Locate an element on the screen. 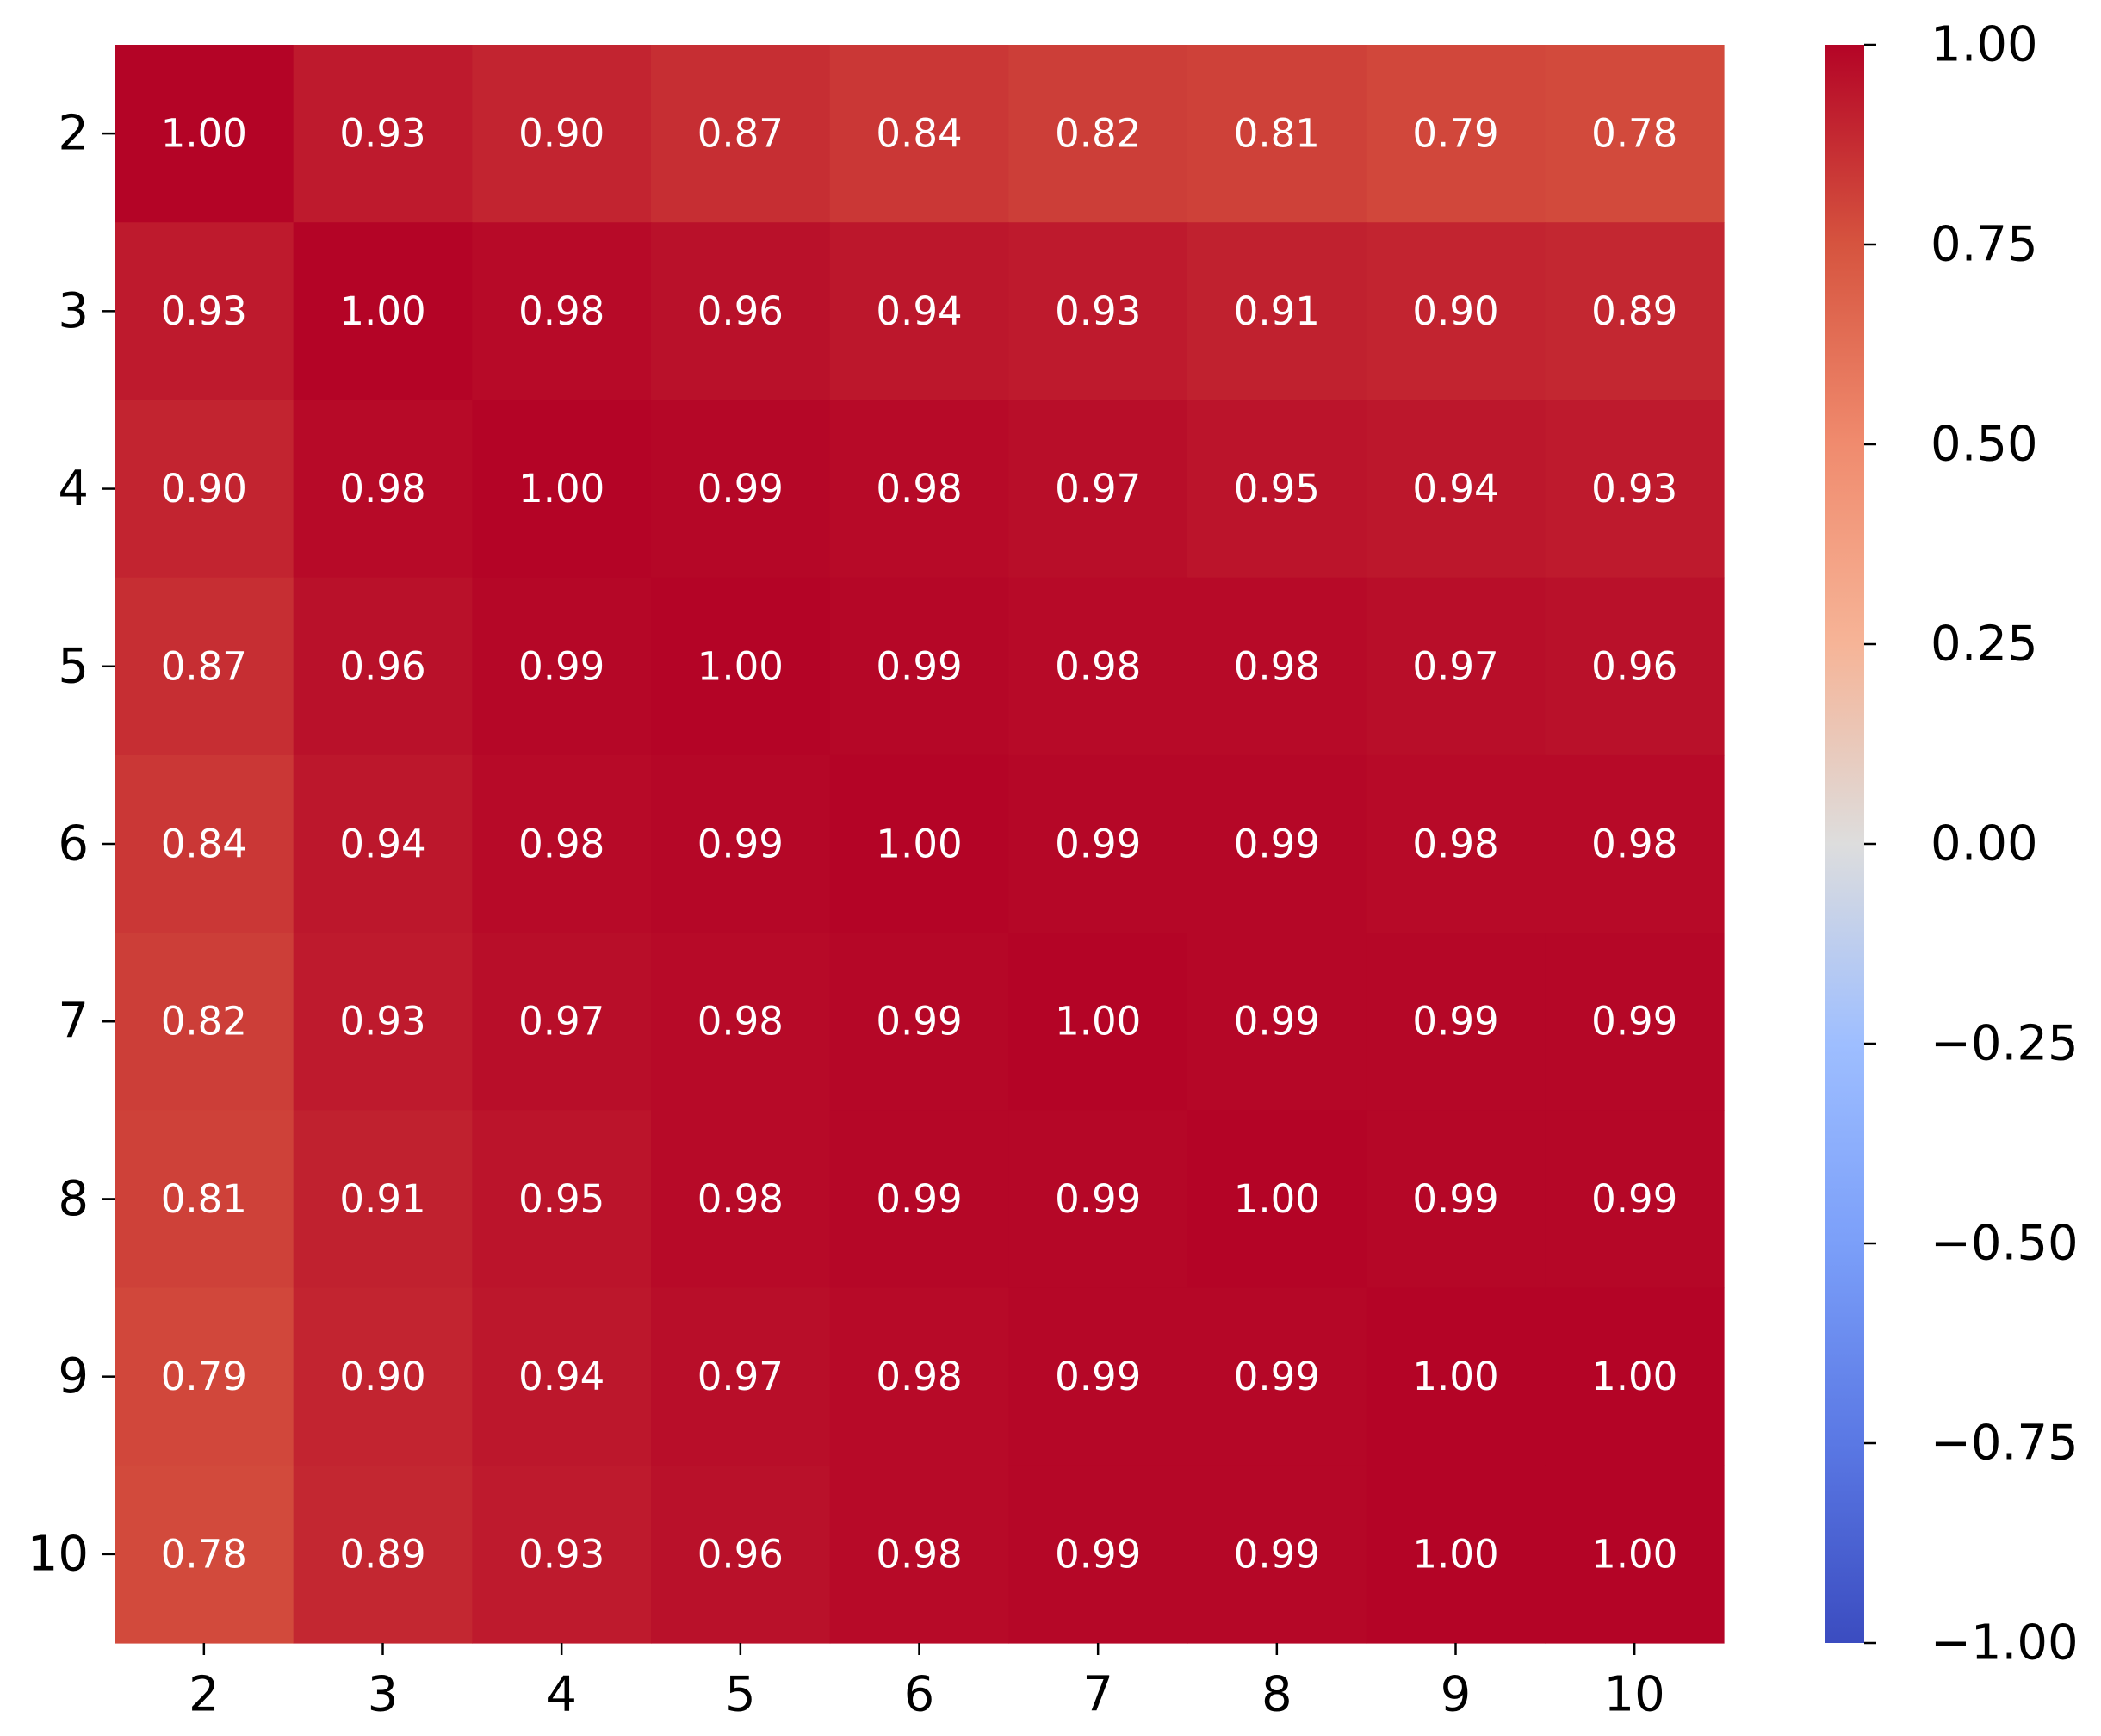 The height and width of the screenshot is (1736, 2101). x-axis: 2 3 4 5 6 7 8 9 10 is located at coordinates (927, 1683).